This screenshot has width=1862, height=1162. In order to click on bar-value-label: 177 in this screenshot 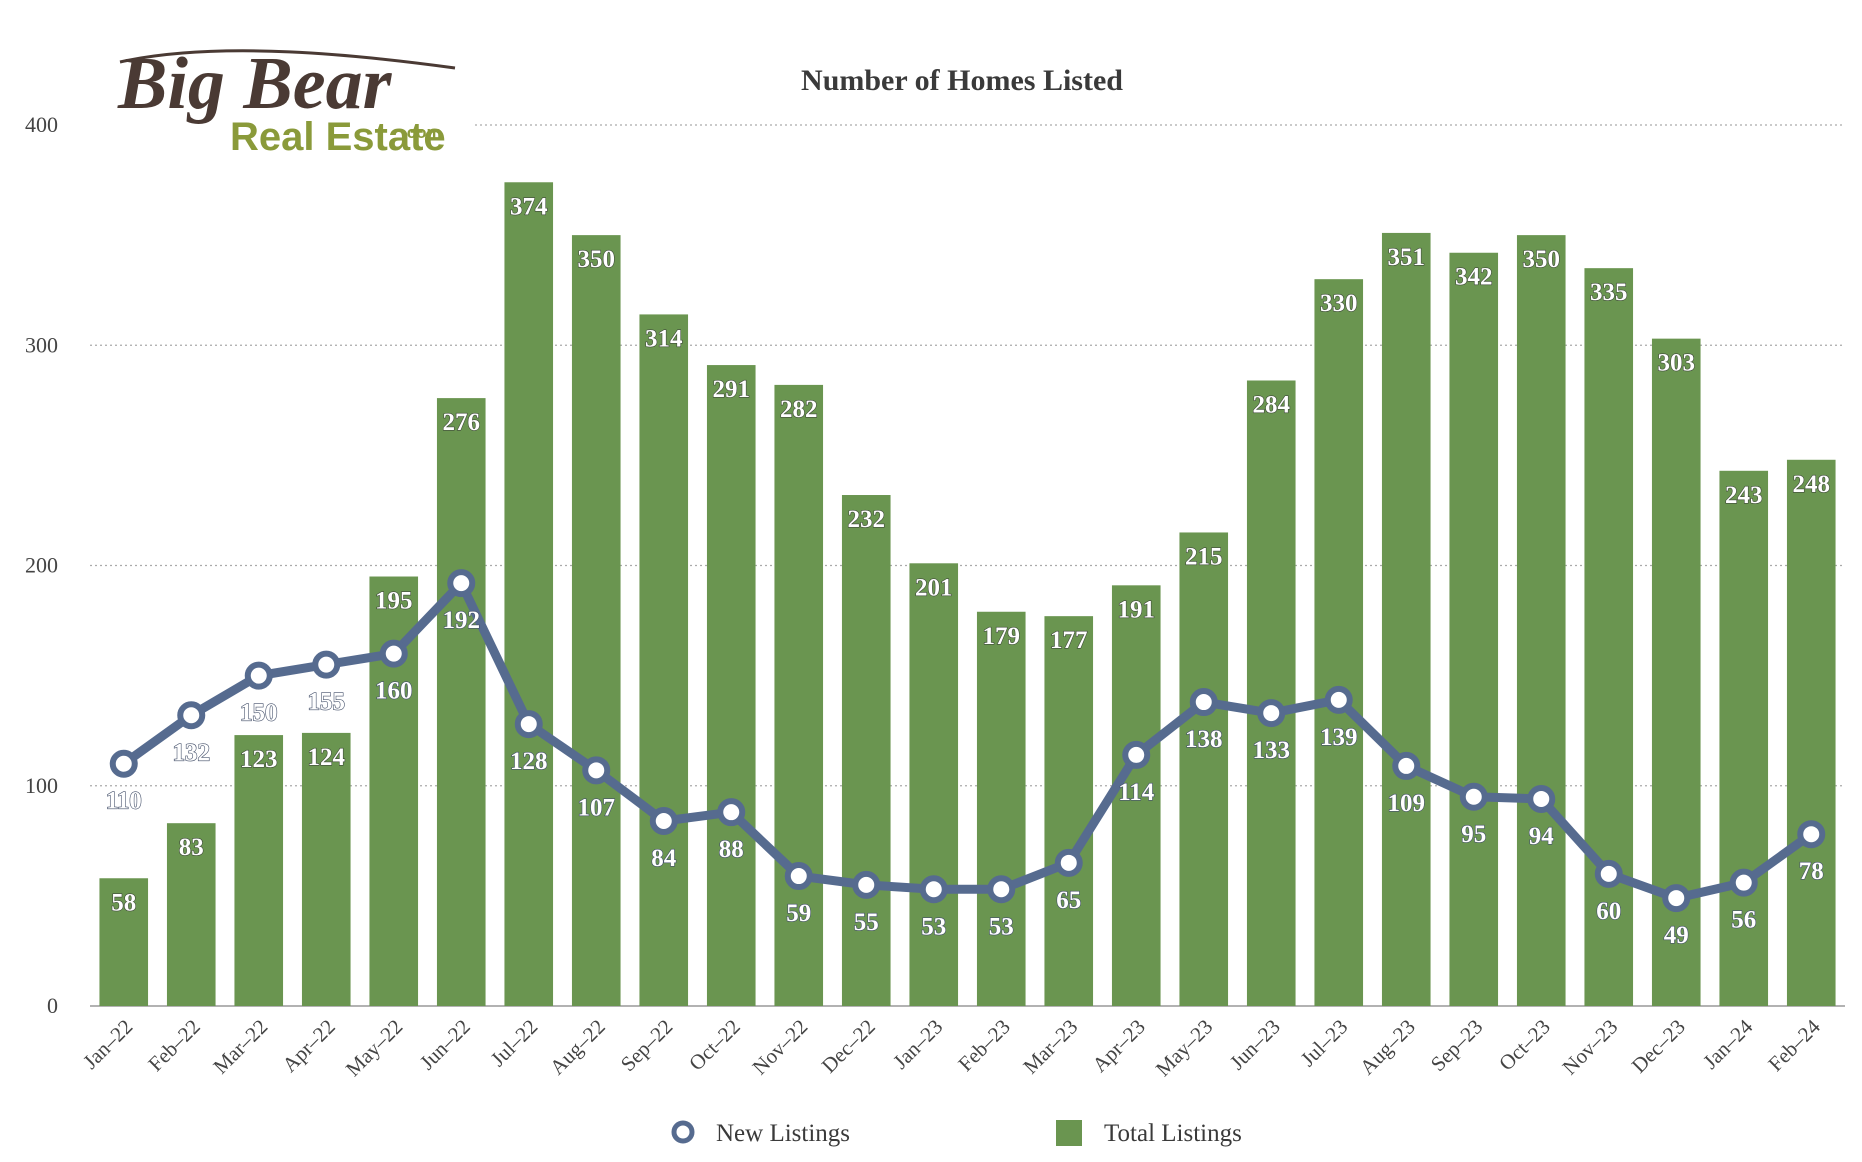, I will do `click(1069, 640)`.